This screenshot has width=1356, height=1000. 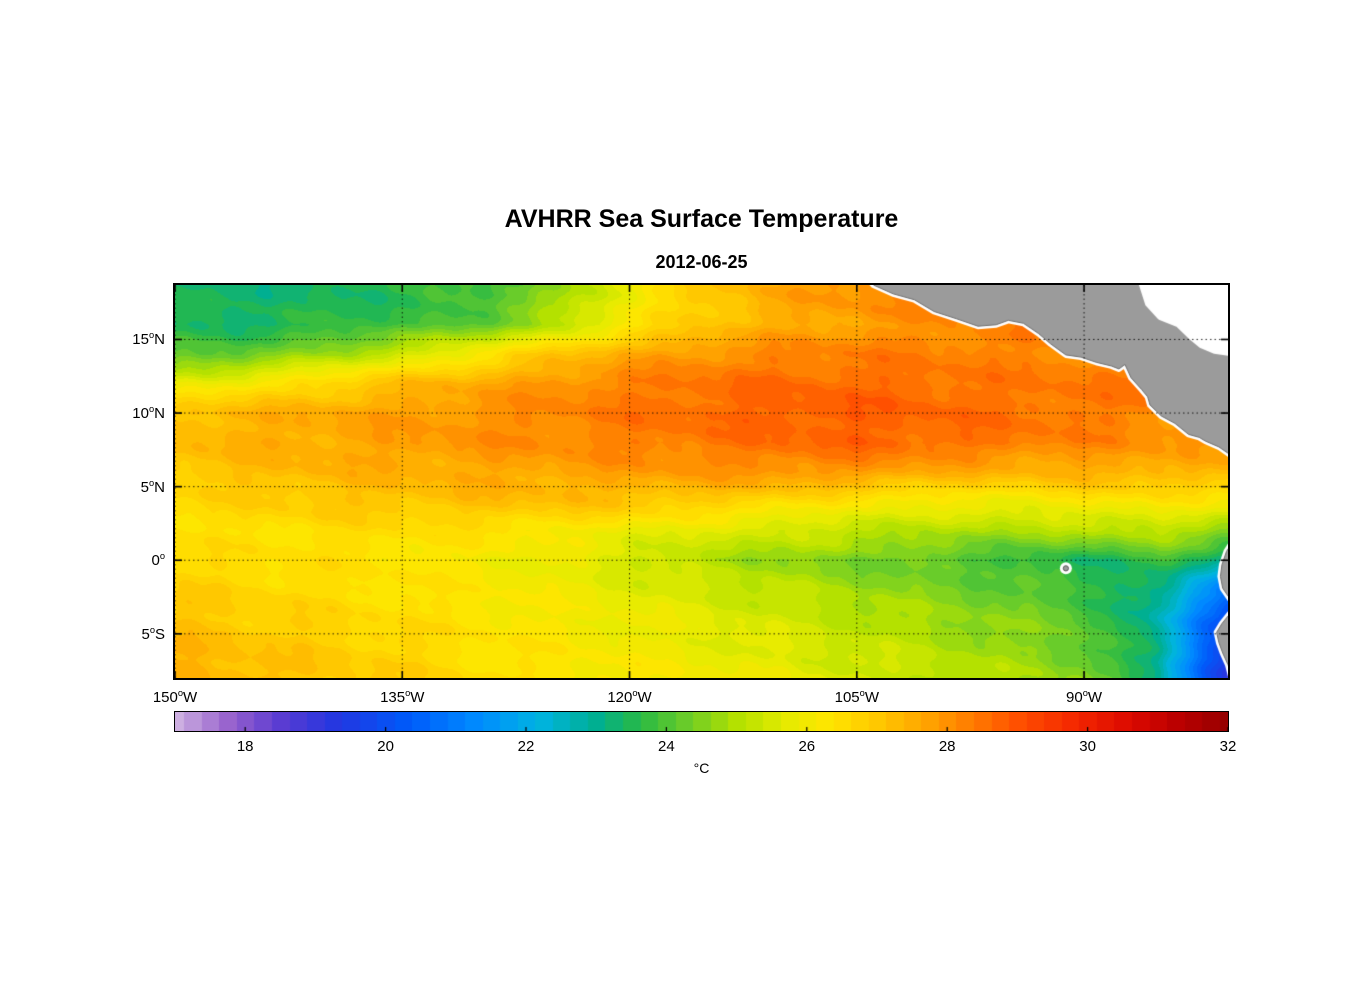 What do you see at coordinates (402, 697) in the screenshot?
I see `x-tick-label: 135oW` at bounding box center [402, 697].